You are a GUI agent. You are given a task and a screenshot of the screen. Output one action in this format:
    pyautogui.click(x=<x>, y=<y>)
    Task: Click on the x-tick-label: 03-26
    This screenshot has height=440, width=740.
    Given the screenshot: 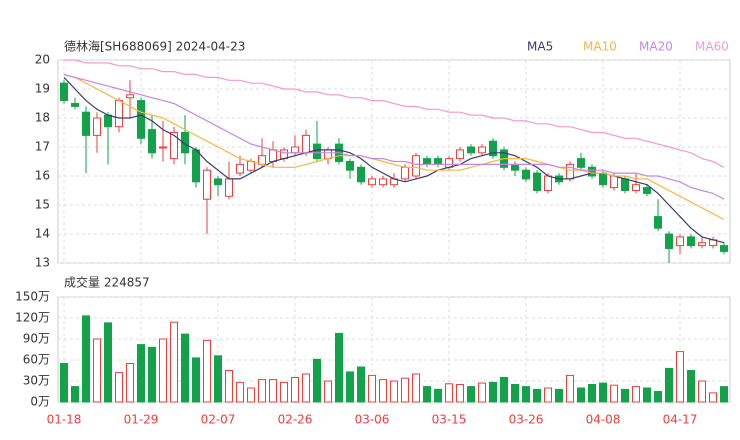 What is the action you would take?
    pyautogui.click(x=526, y=420)
    